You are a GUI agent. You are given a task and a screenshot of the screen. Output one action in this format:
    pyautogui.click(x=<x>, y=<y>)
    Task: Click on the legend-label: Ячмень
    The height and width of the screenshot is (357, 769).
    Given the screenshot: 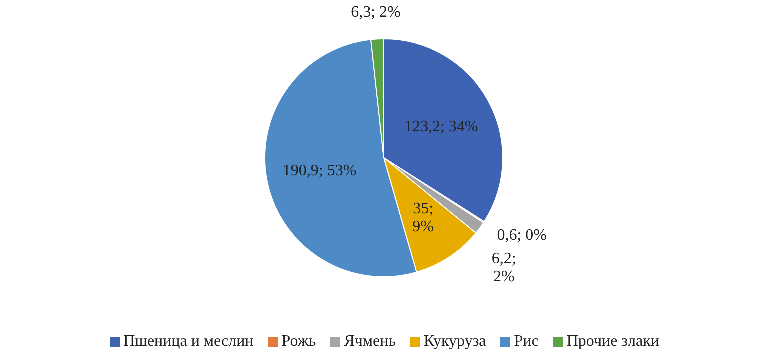 What is the action you would take?
    pyautogui.click(x=370, y=342)
    